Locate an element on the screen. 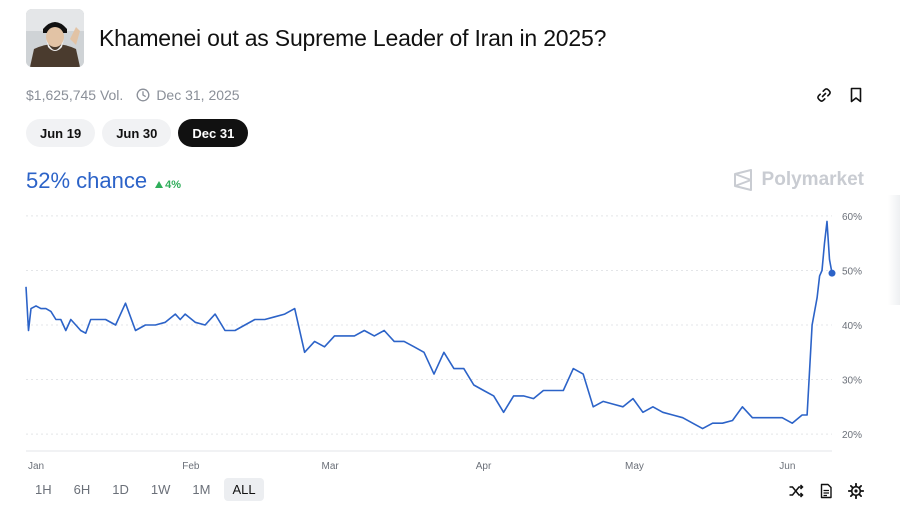 This screenshot has height=506, width=900. range-all: ALL is located at coordinates (244, 489).